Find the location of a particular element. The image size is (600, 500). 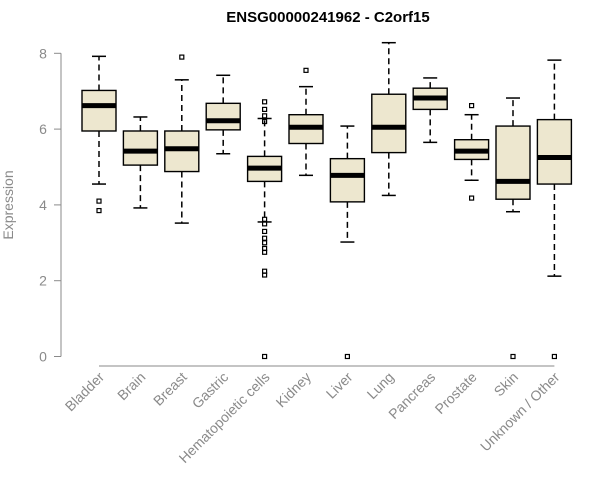

y-axis-label: Expression is located at coordinates (8, 204).